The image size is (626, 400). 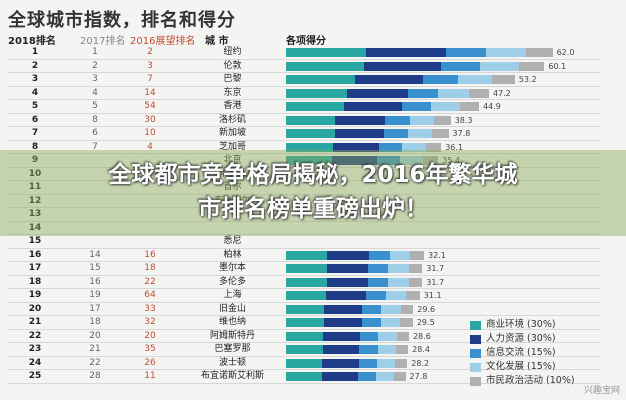 What do you see at coordinates (501, 93) in the screenshot?
I see `score-label: 47.2` at bounding box center [501, 93].